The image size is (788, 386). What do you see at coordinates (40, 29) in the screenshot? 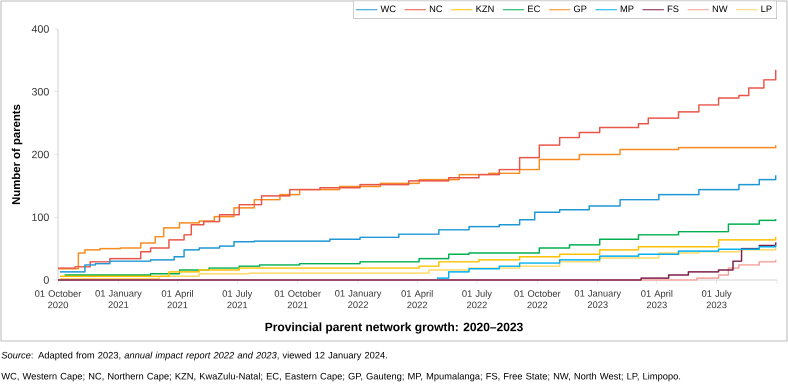
I see `y-tick-label: 400` at bounding box center [40, 29].